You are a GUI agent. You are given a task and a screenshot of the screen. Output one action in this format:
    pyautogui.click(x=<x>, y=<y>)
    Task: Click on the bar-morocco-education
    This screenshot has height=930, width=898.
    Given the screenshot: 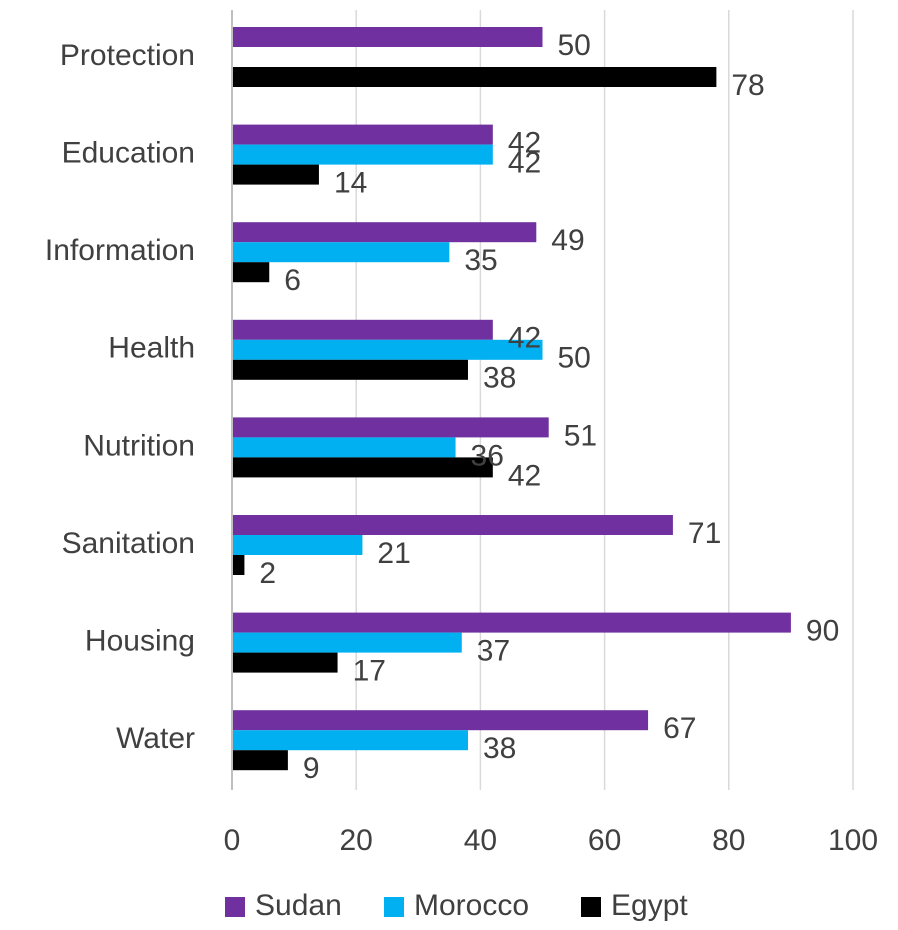 What is the action you would take?
    pyautogui.click(x=362, y=154)
    